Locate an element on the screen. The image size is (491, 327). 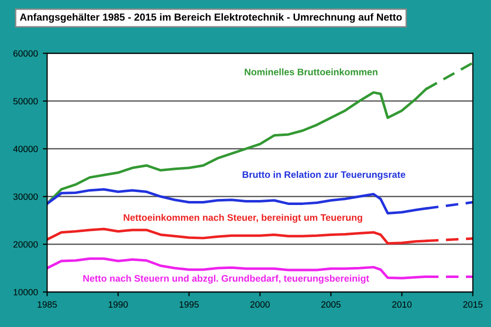
y-tick-label: 10000 is located at coordinates (26, 292).